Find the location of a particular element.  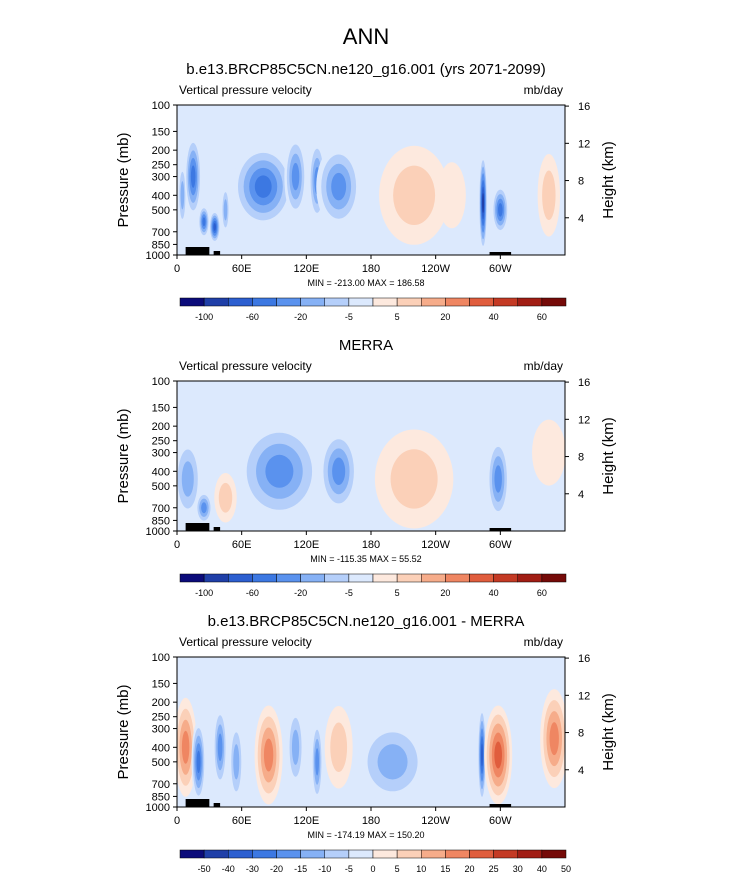

colorbar-label: -100 is located at coordinates (204, 317).